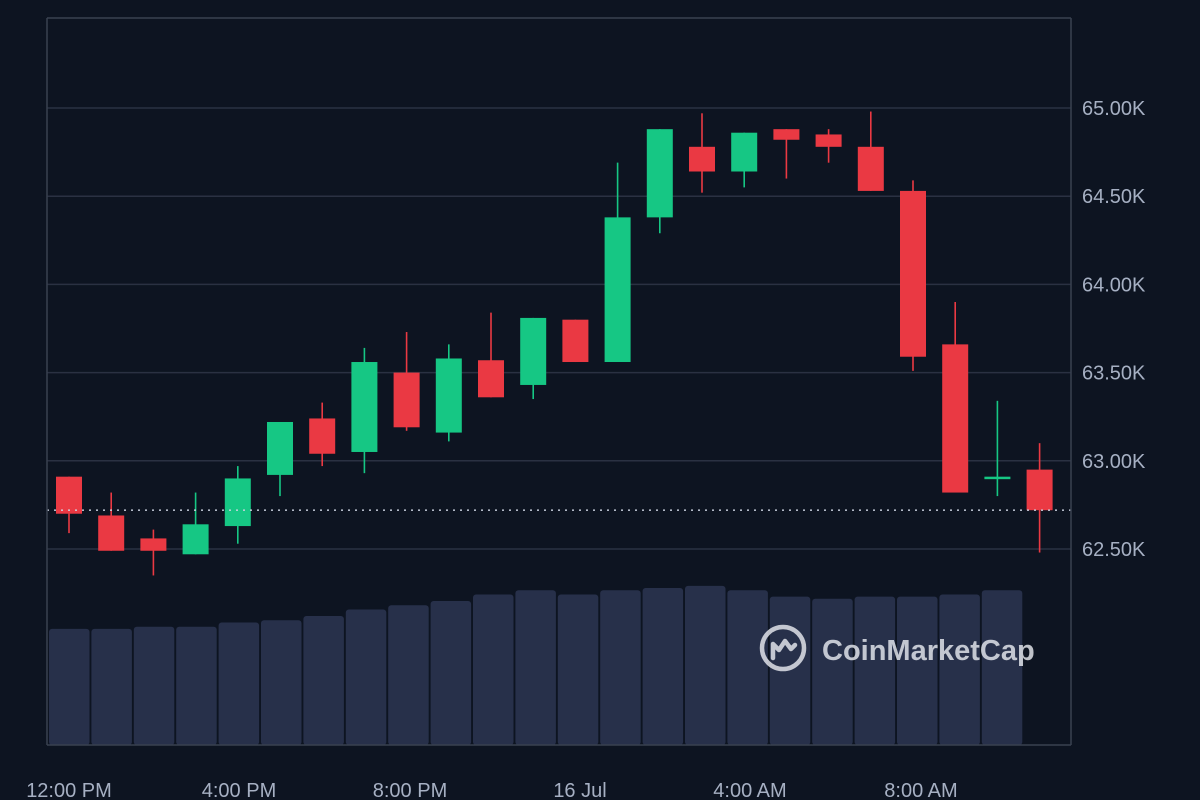 This screenshot has width=1200, height=800. Describe the element at coordinates (749, 790) in the screenshot. I see `x-tick-label: 4:00 AM` at that location.